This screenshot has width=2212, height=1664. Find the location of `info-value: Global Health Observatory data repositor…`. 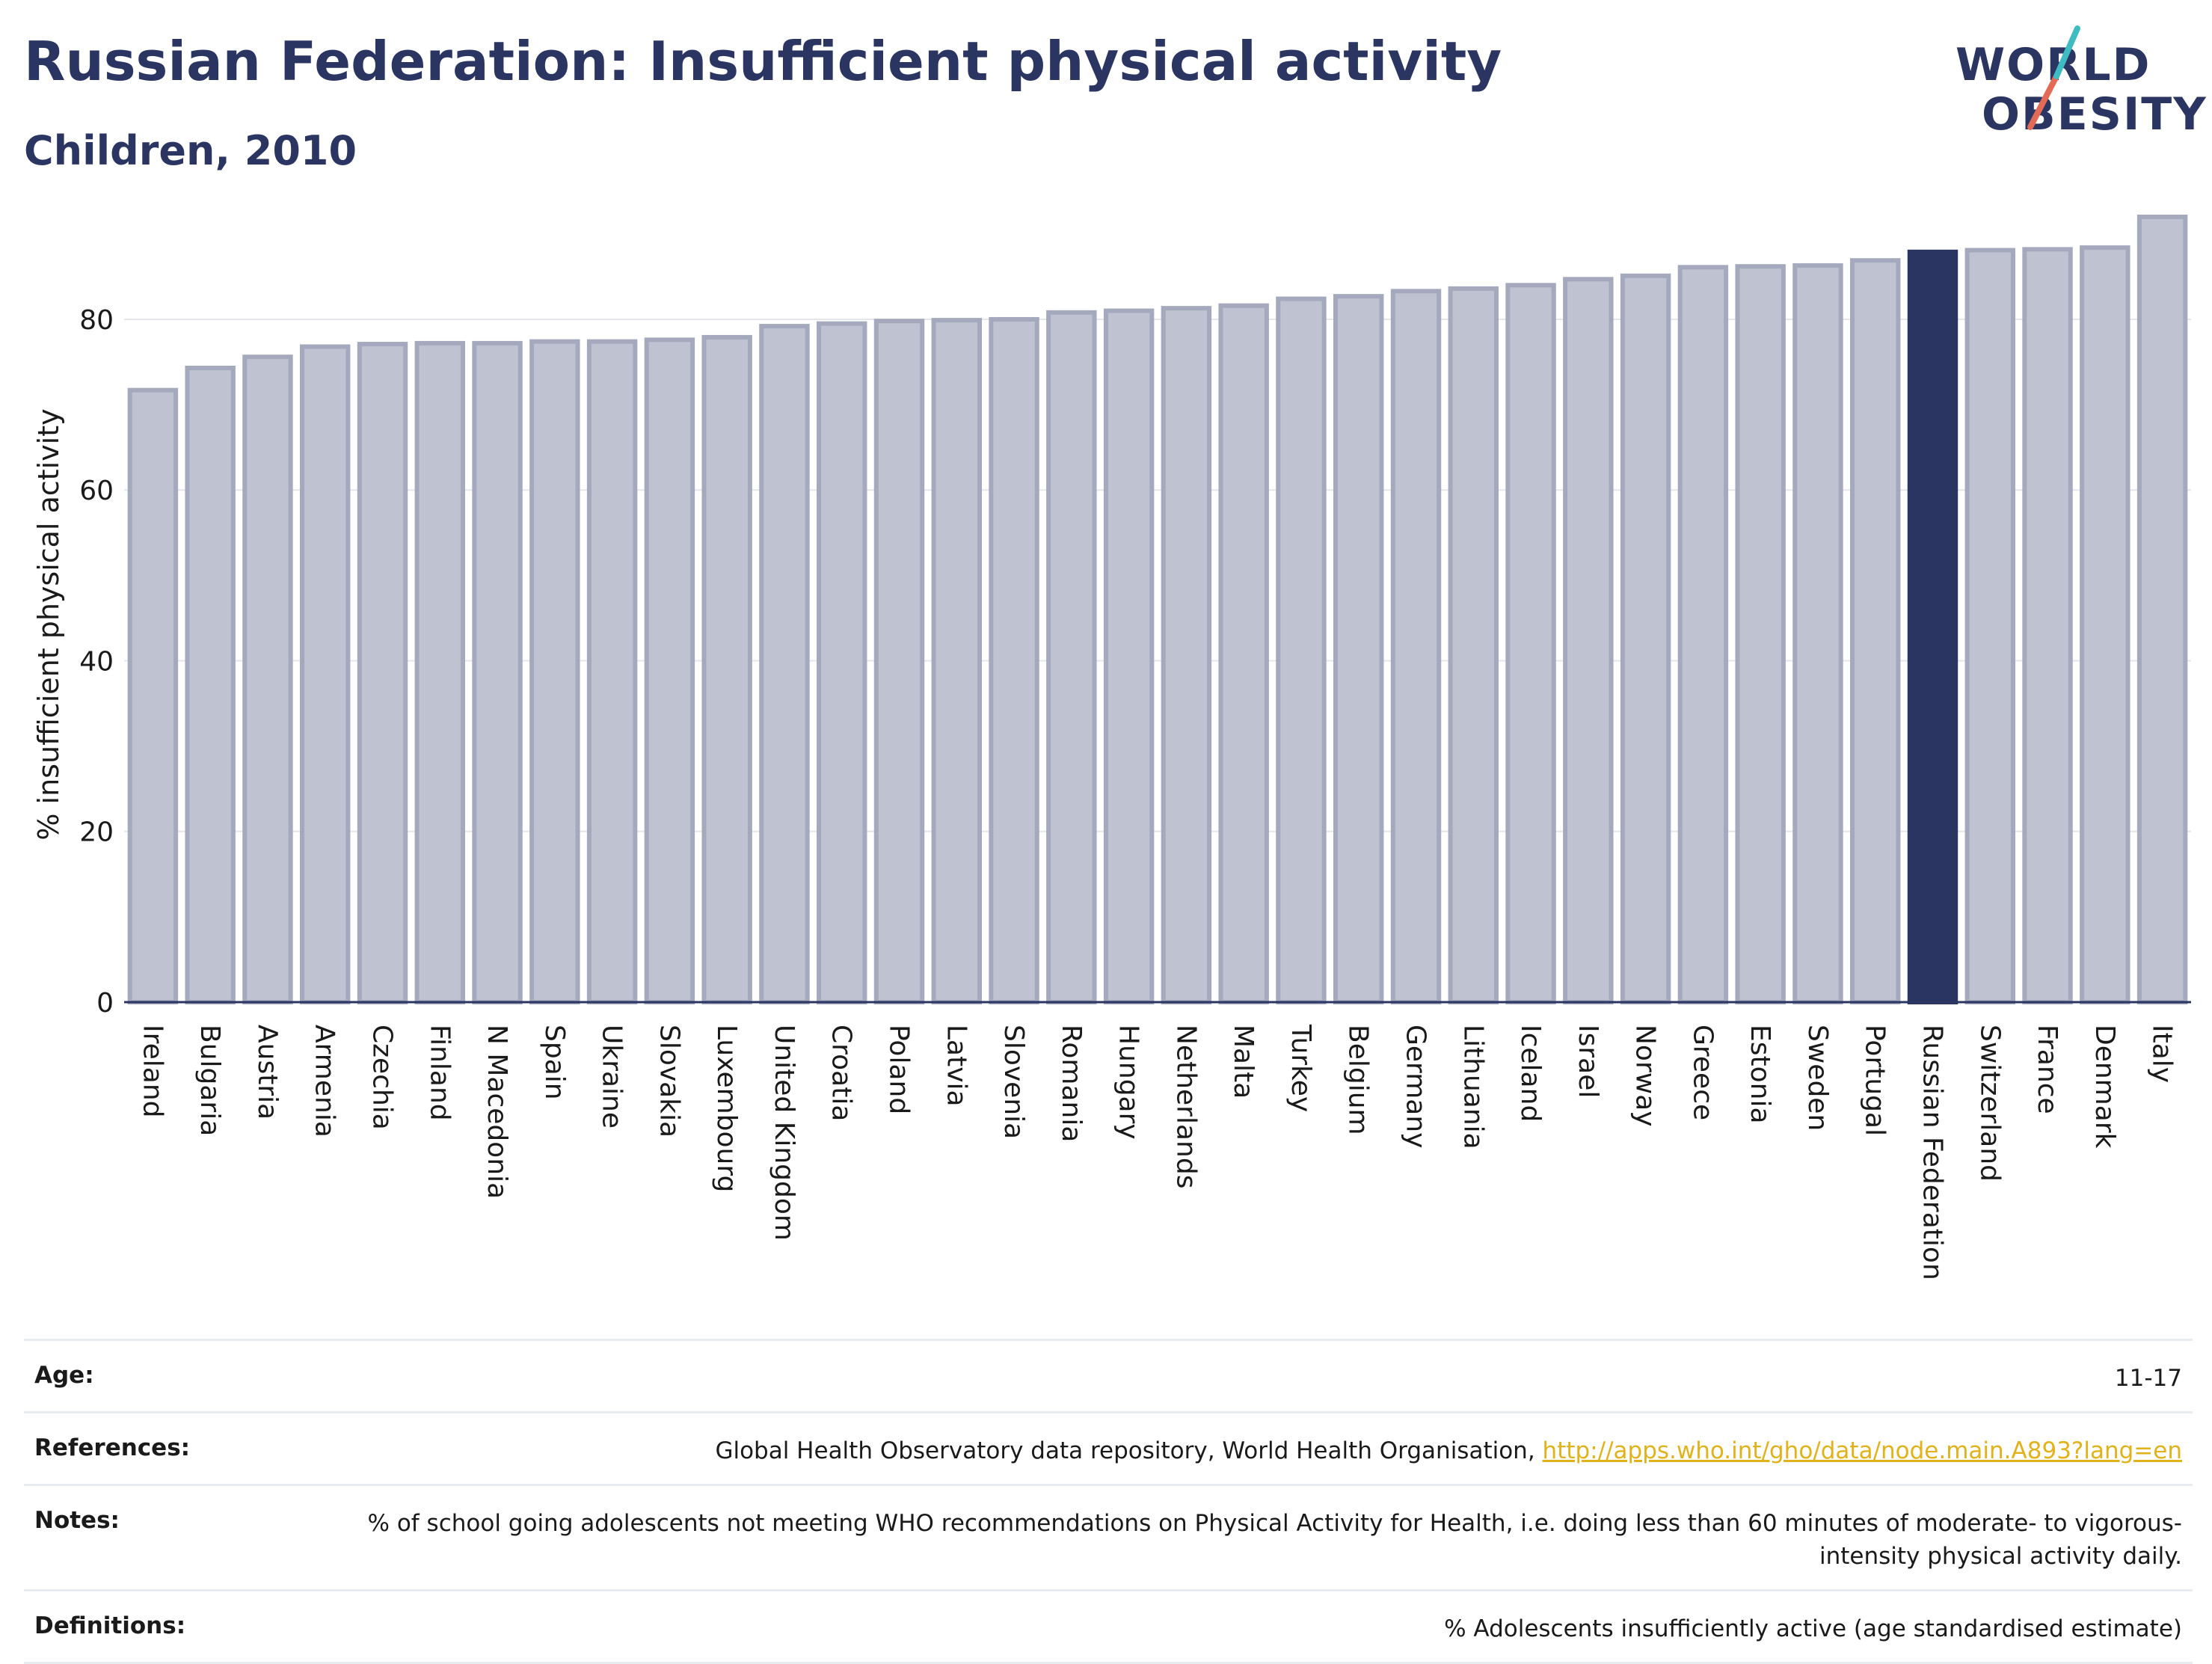

info-value: Global Health Observatory data repositor… is located at coordinates (1448, 1450).